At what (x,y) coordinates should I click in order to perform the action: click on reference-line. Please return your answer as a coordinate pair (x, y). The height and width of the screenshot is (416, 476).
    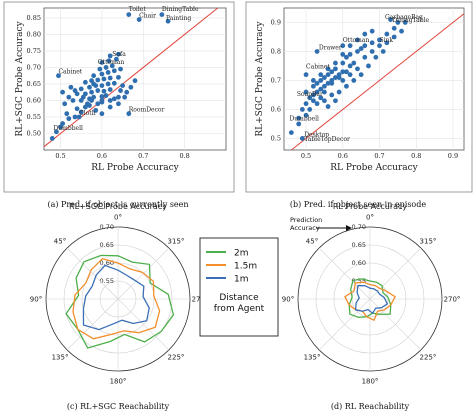
    Looking at the image, I should click on (131, 78).